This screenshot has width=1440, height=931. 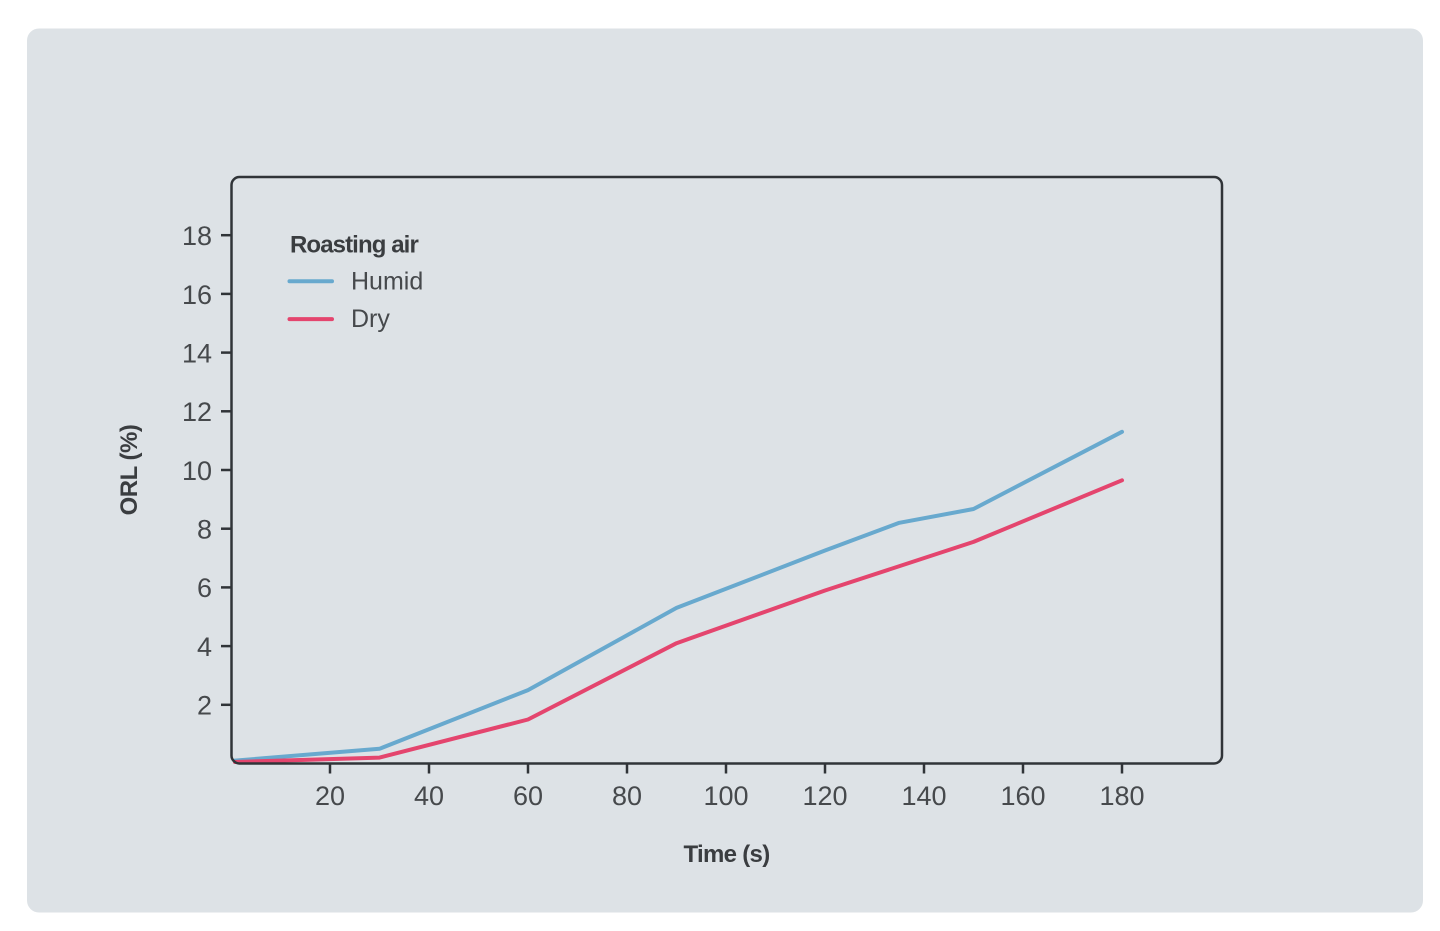 I want to click on svg-text: 2, so click(x=204, y=706).